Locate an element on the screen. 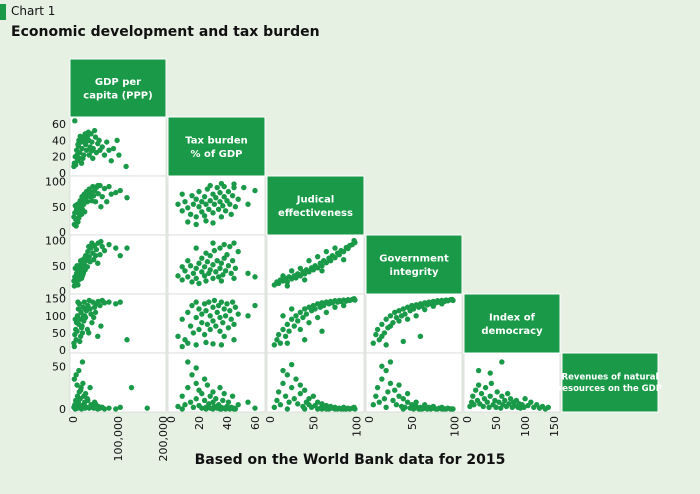  variable-label: Index of is located at coordinates (512, 317).